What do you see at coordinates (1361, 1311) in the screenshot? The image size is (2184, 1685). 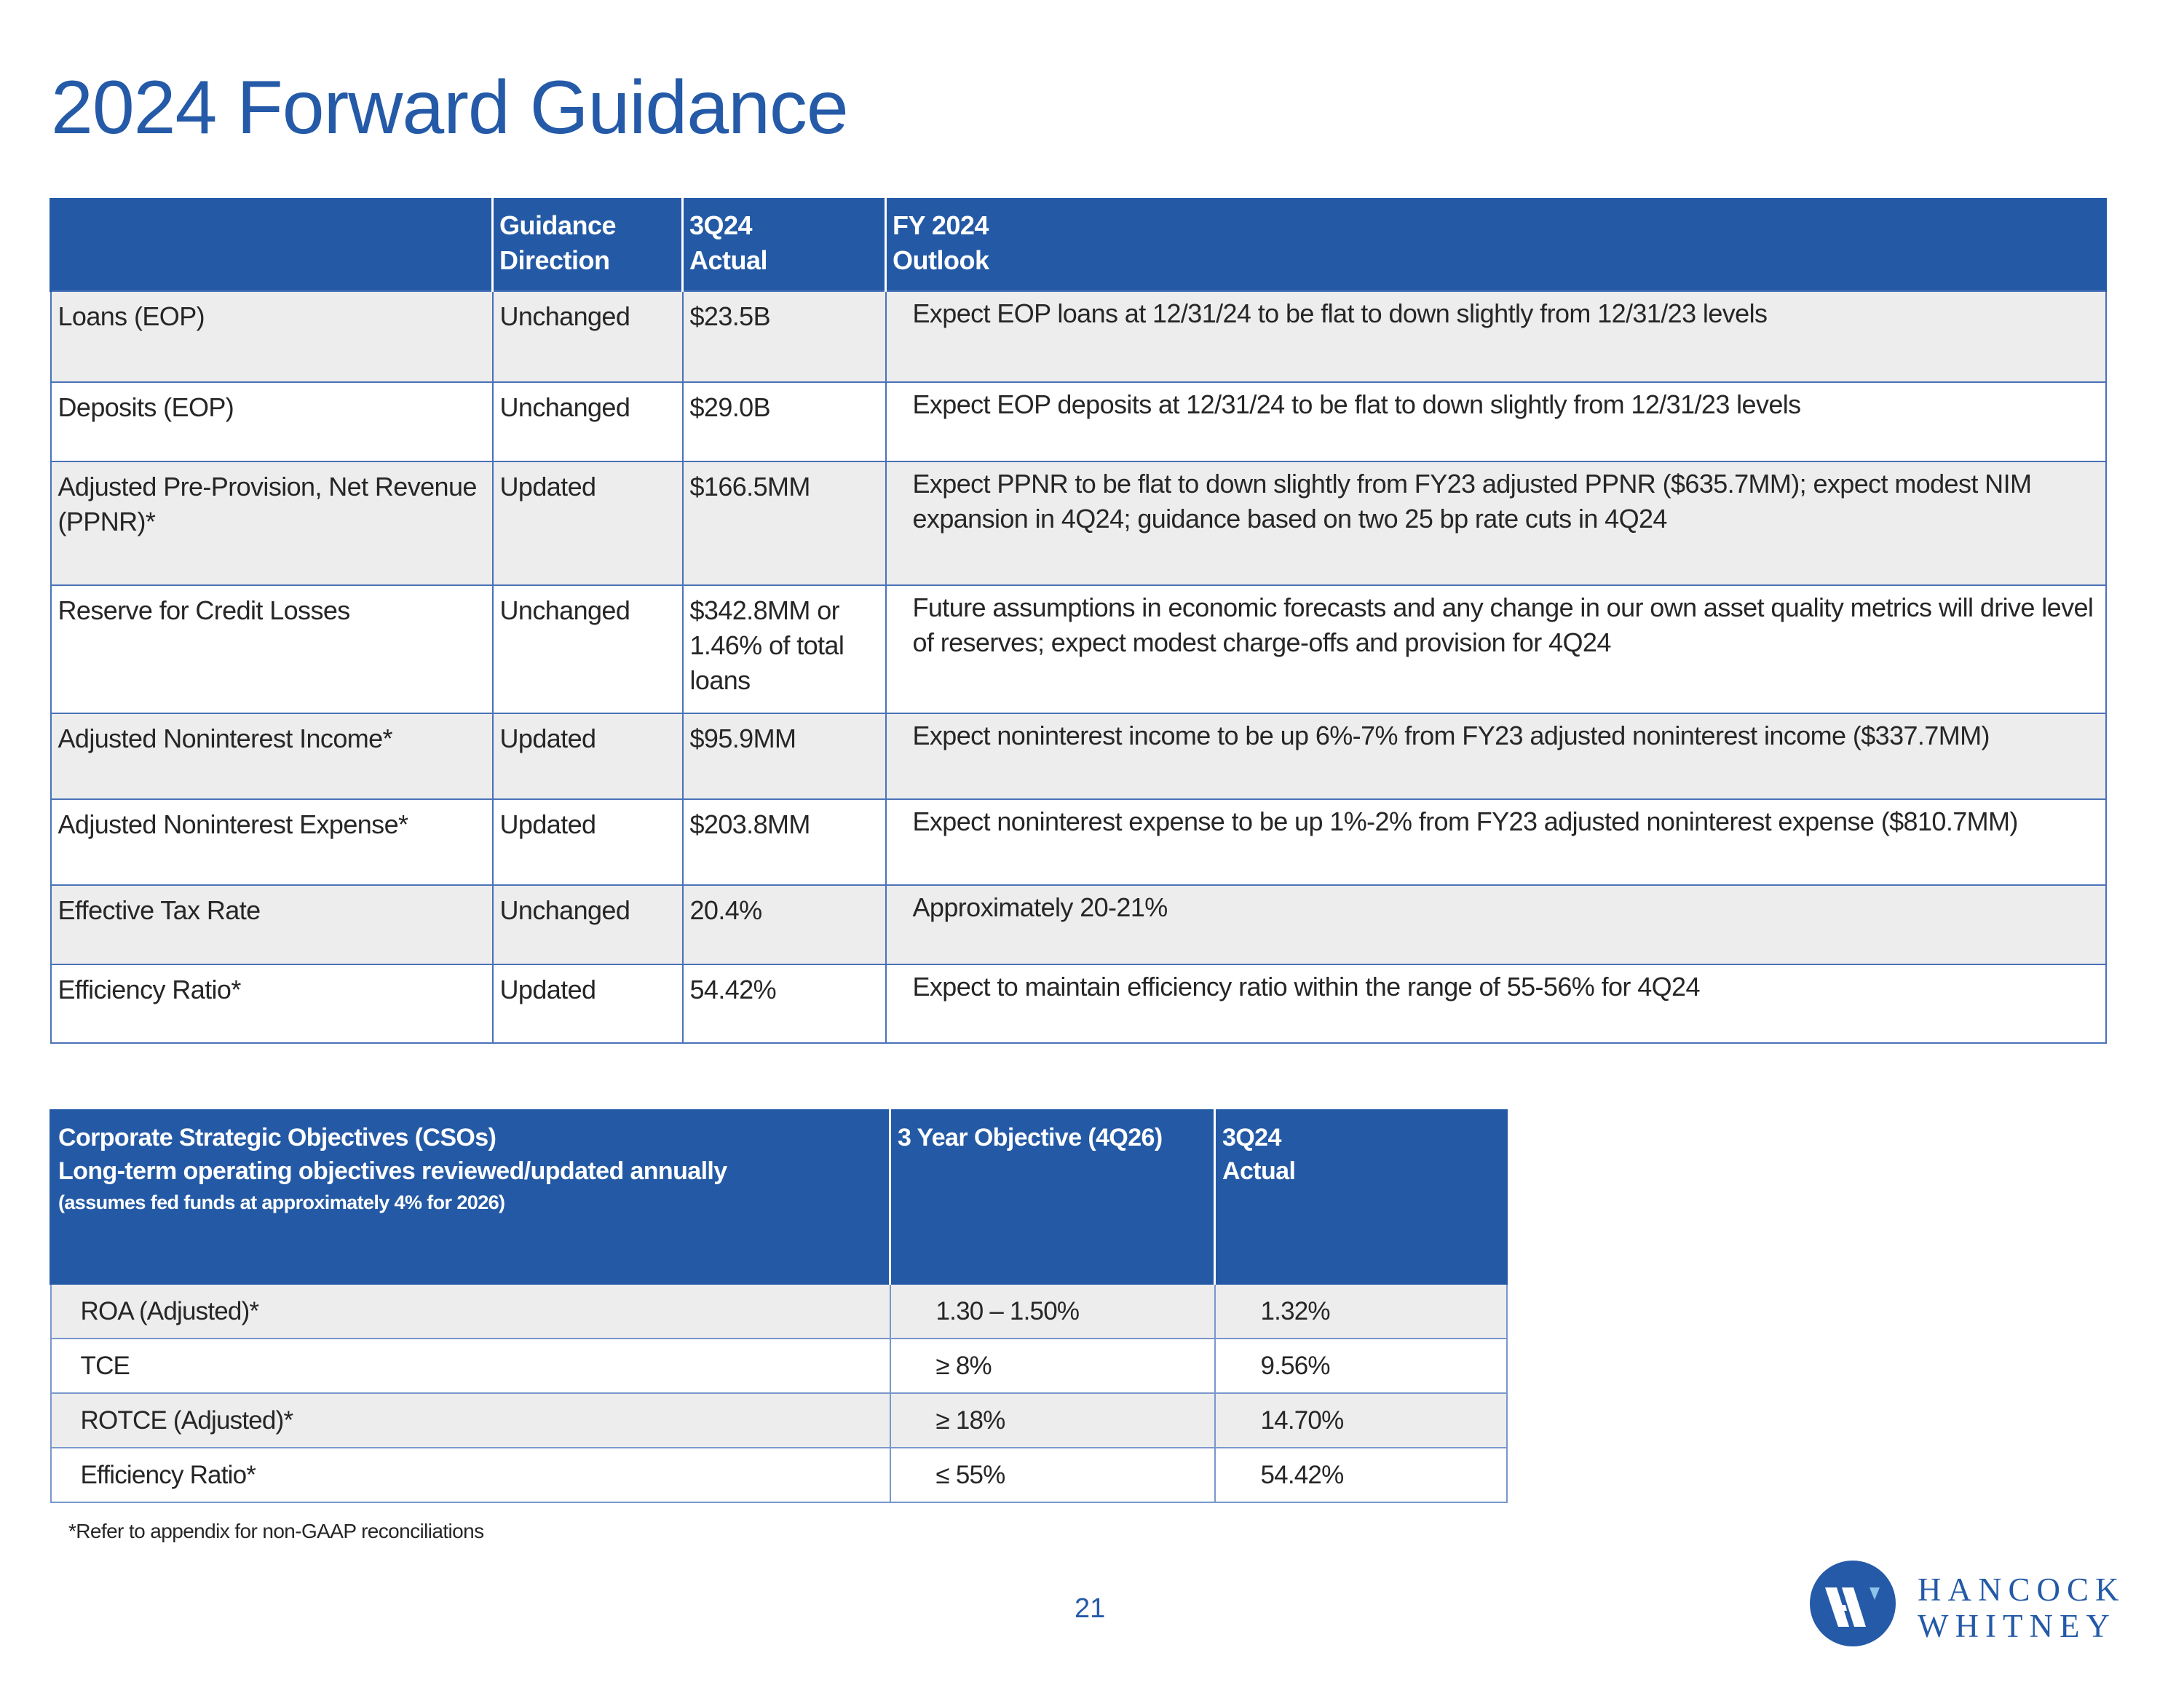 I see `cso-actual-cell: 1.32%` at bounding box center [1361, 1311].